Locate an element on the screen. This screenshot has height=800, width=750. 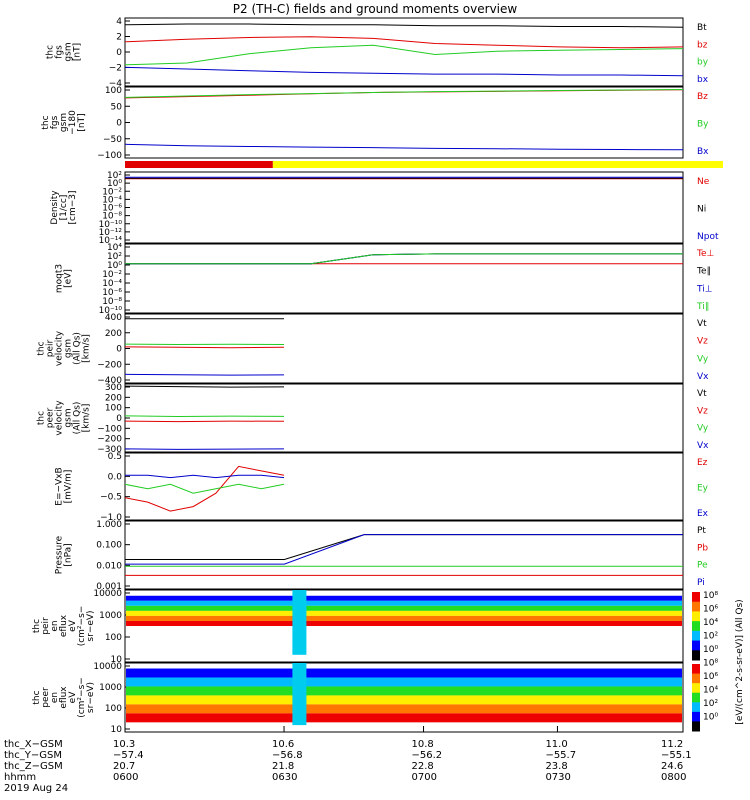
series-line-Vx is located at coordinates (204, 374).